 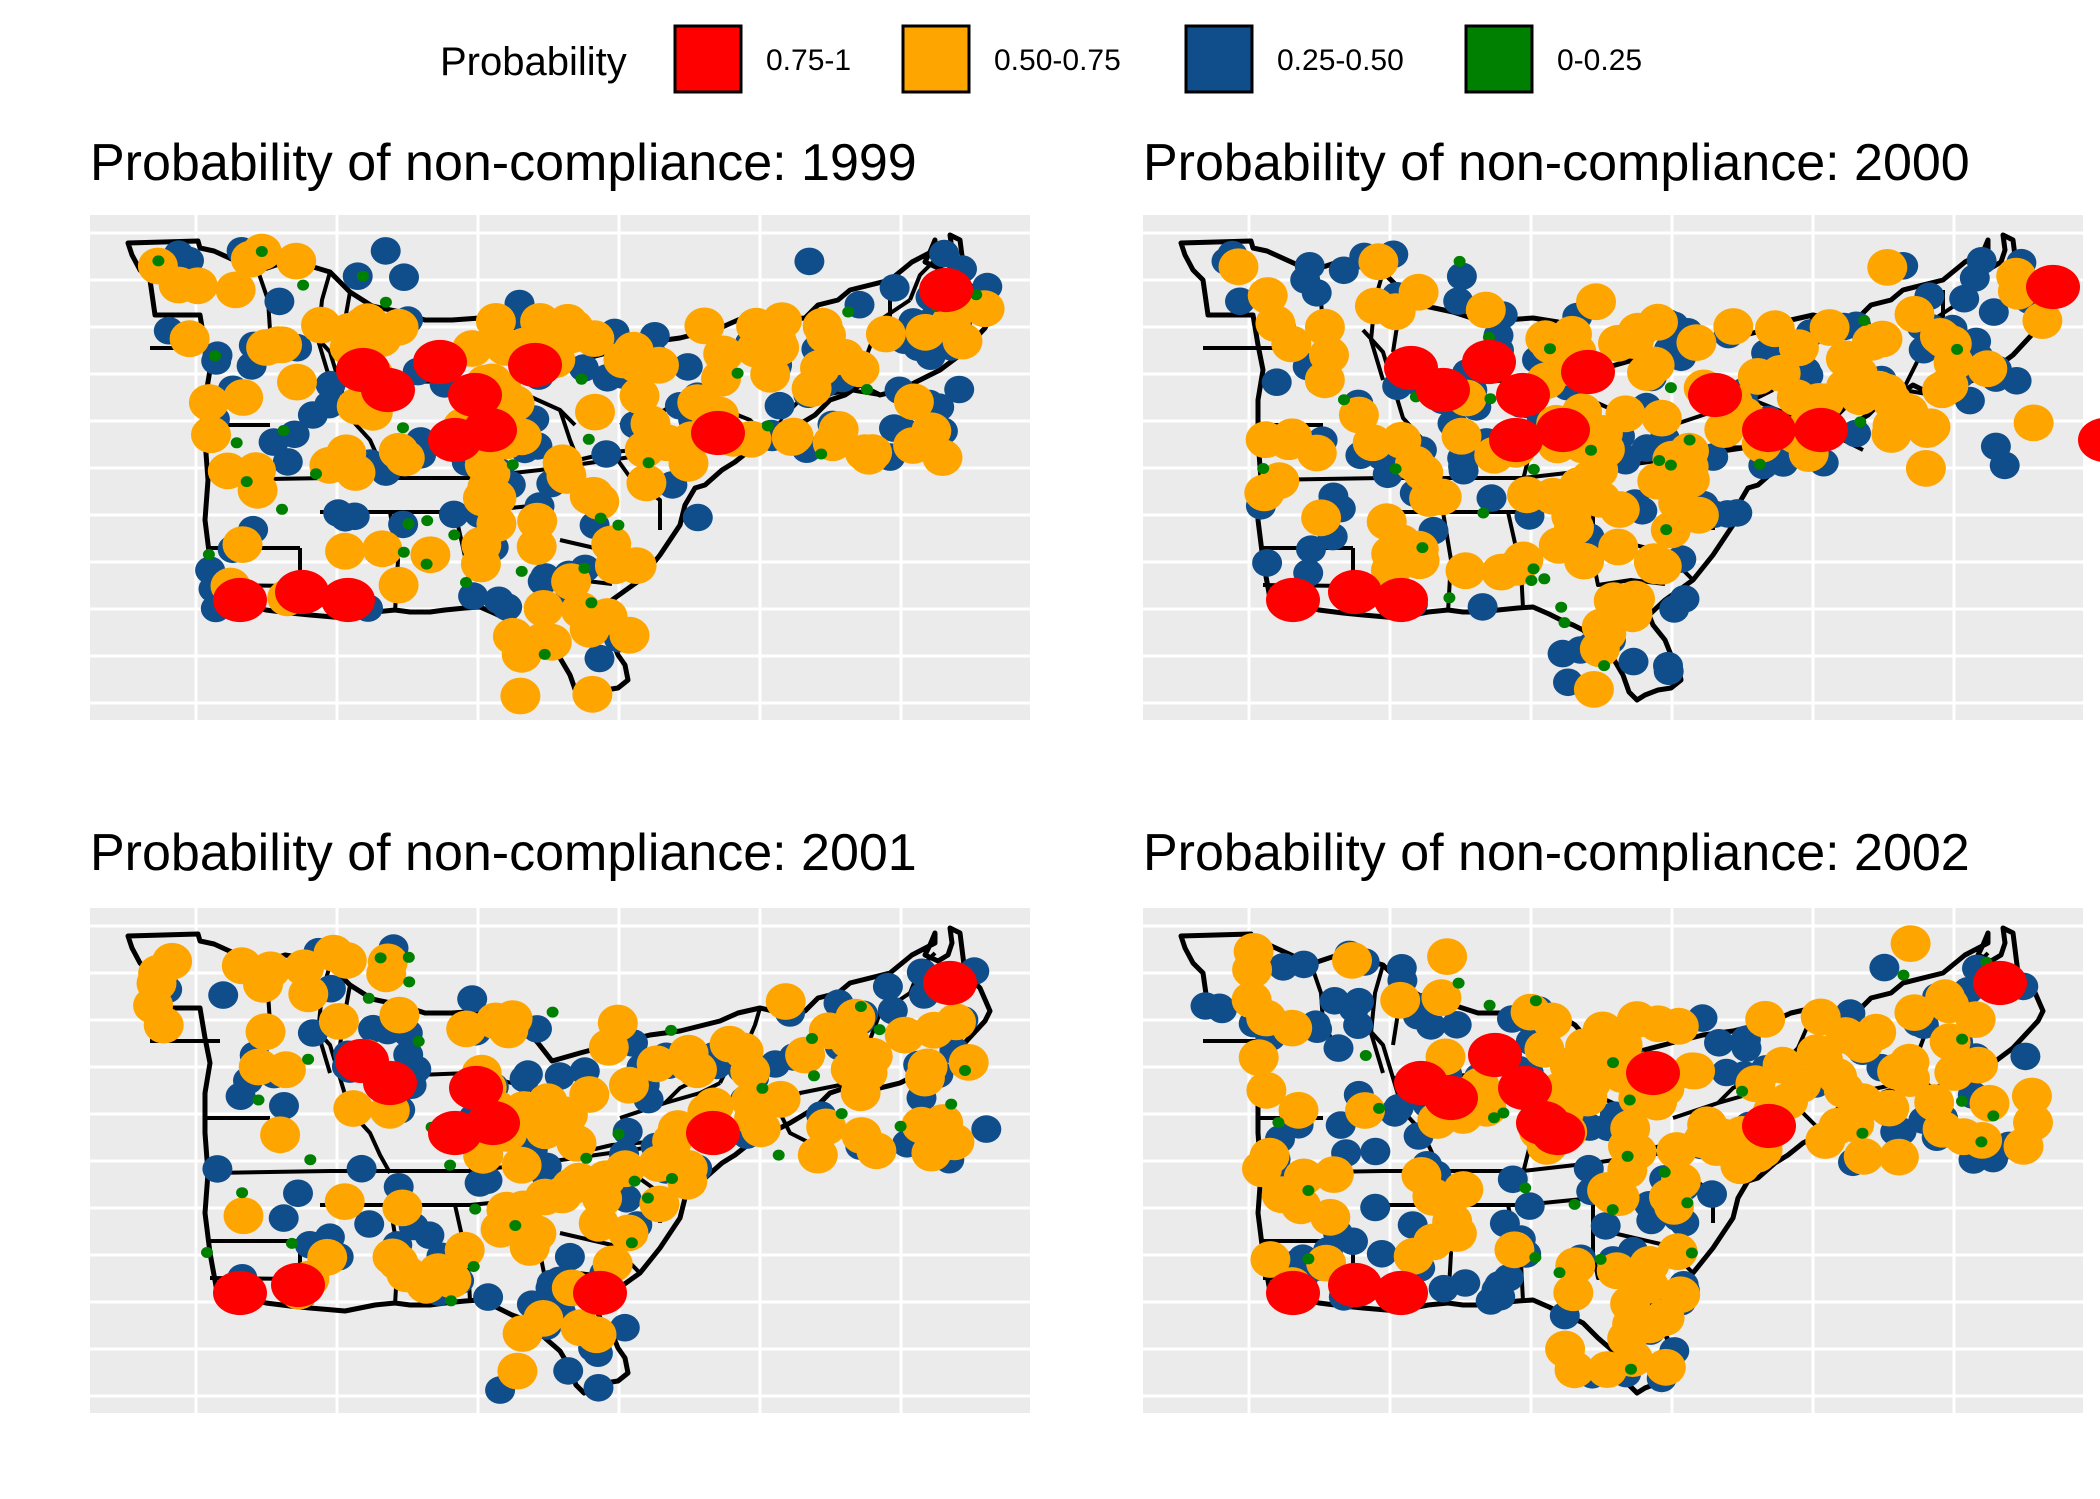 I want to click on legend-label-mid-low: 0.25-0.50, so click(x=1340, y=60).